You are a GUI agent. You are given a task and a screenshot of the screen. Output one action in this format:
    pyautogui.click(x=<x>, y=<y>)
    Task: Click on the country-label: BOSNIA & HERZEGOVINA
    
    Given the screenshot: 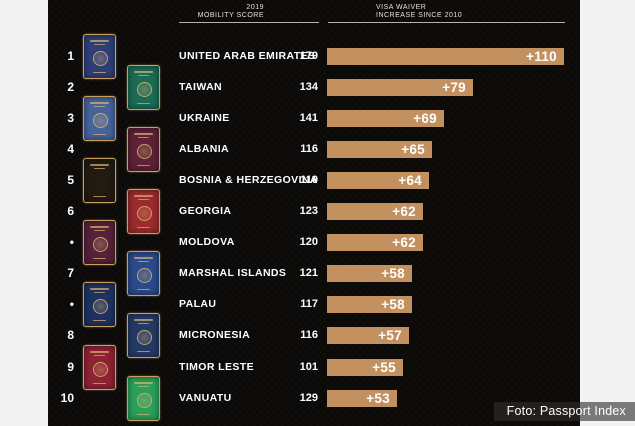 What is the action you would take?
    pyautogui.click(x=248, y=180)
    